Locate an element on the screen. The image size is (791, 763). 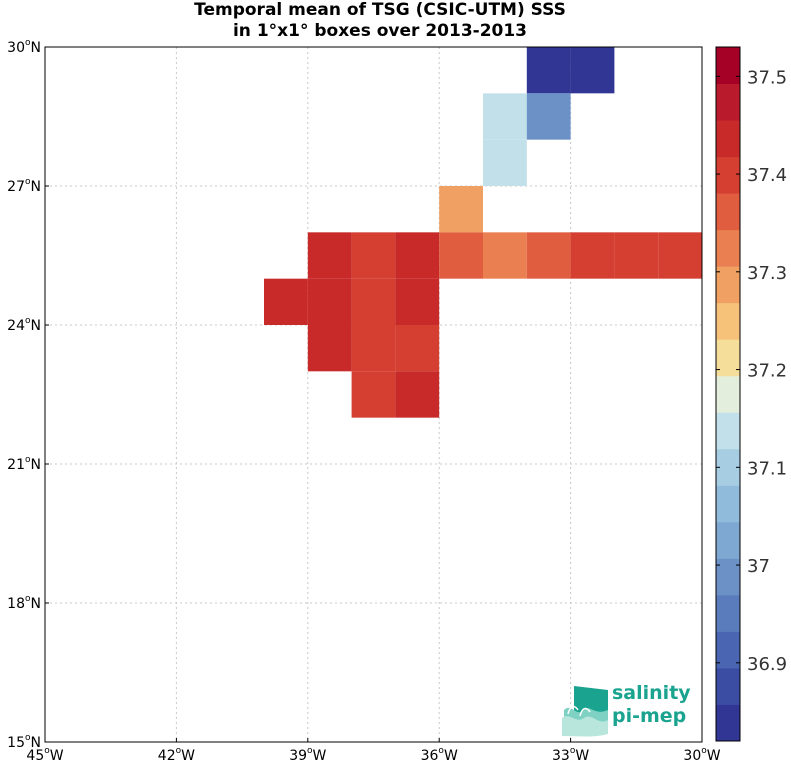
colorbar-ticks: 36.9 37 37.1 37.2 37.3 37.4 37.5 is located at coordinates (751, 371).